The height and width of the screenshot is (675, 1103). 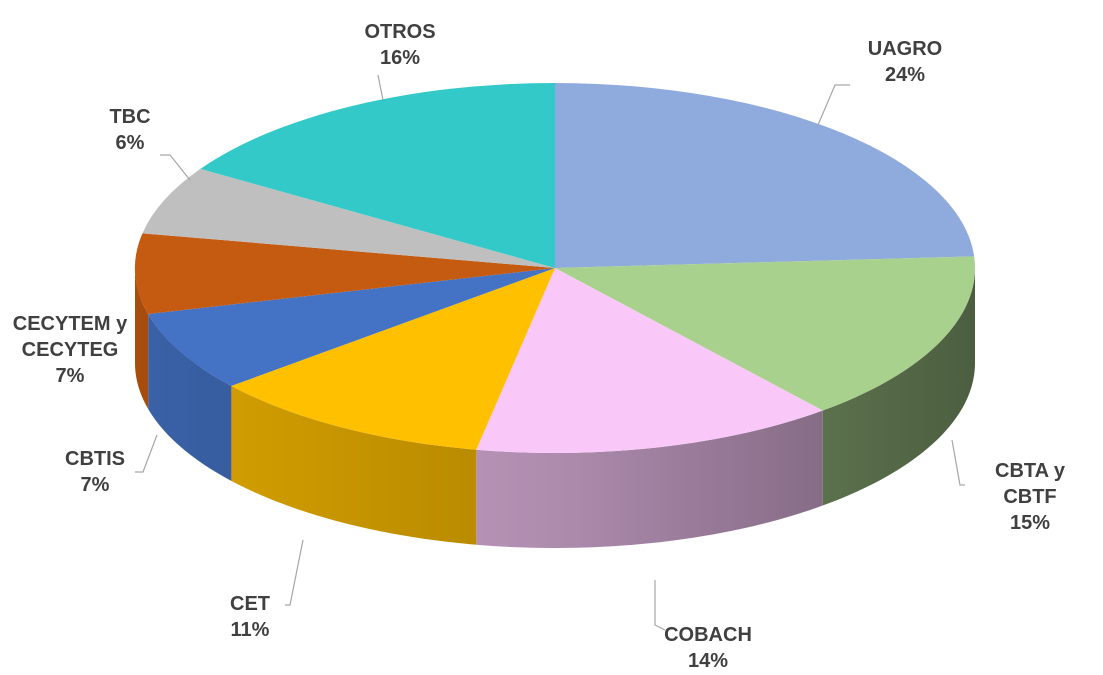 What do you see at coordinates (399, 45) in the screenshot?
I see `data-label: OTROS 16%` at bounding box center [399, 45].